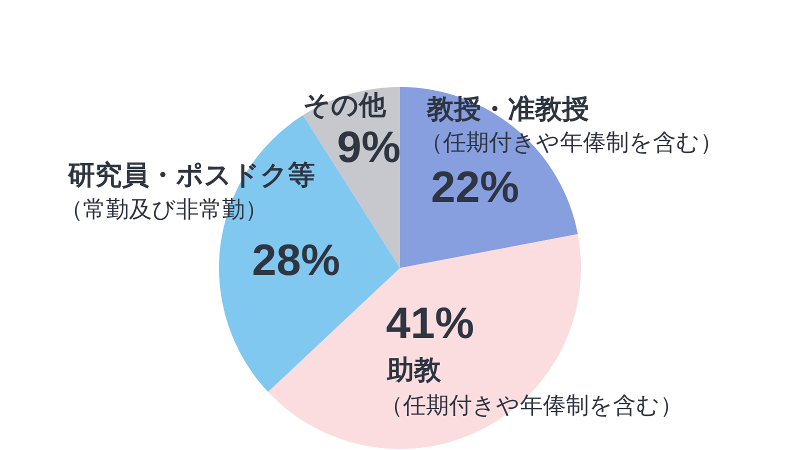  What do you see at coordinates (345, 106) in the screenshot?
I see `slice-label: その他` at bounding box center [345, 106].